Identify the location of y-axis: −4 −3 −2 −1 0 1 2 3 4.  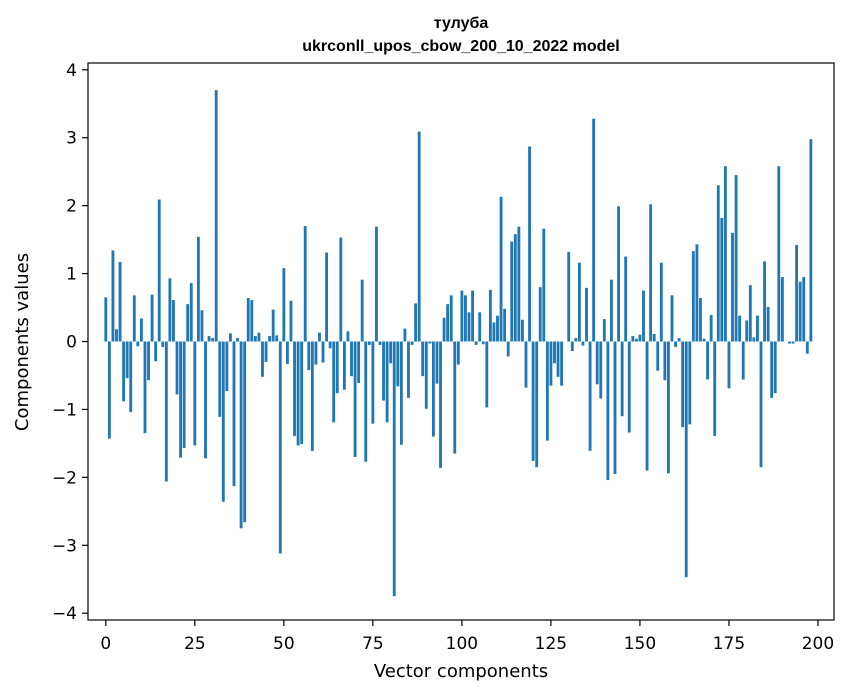
(70, 342).